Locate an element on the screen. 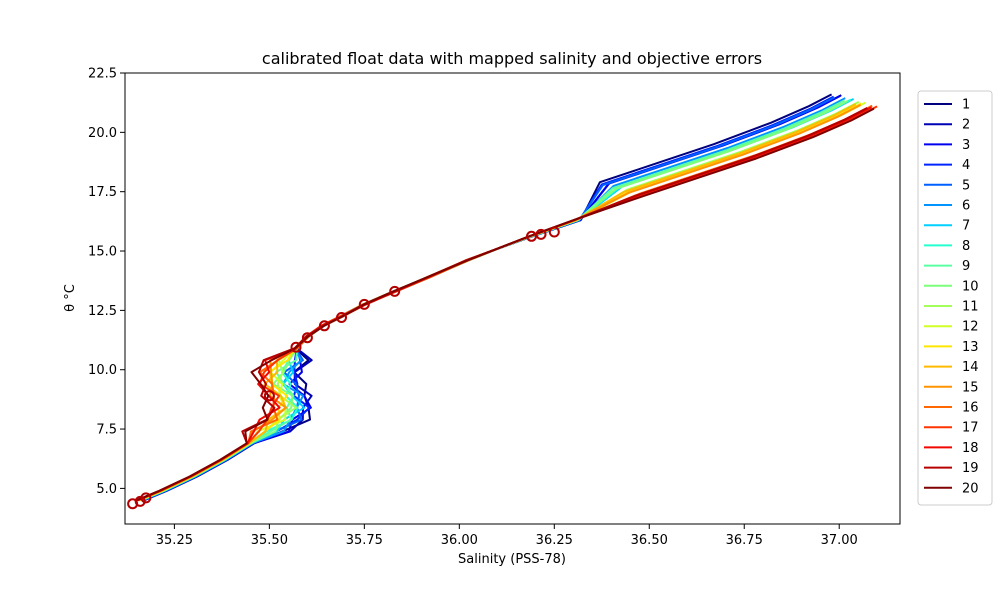 The width and height of the screenshot is (1000, 600). y-tick-label: 20.0 is located at coordinates (102, 133).